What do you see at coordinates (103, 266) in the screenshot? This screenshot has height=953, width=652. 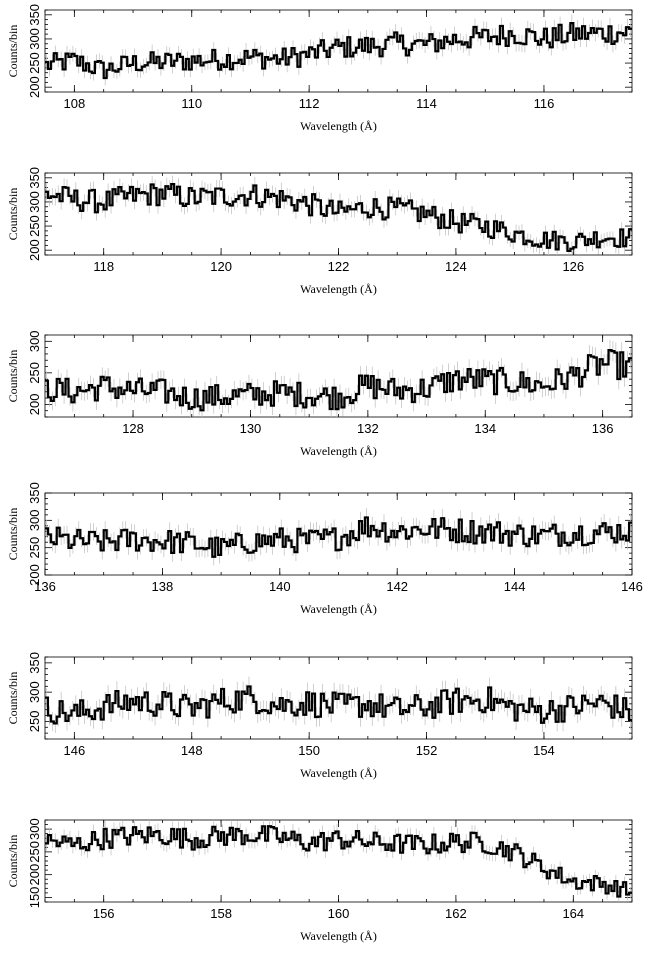 I see `x-tick-label: 118` at bounding box center [103, 266].